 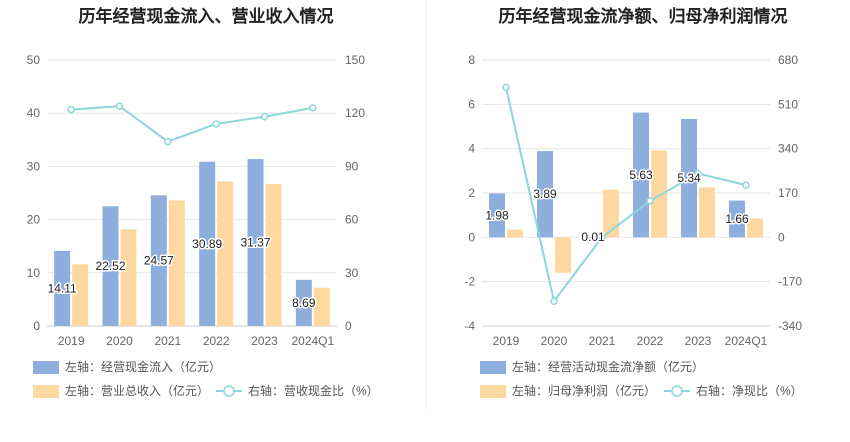 I want to click on legend-label: 左轴：归母净利润（亿元）, so click(x=584, y=390).